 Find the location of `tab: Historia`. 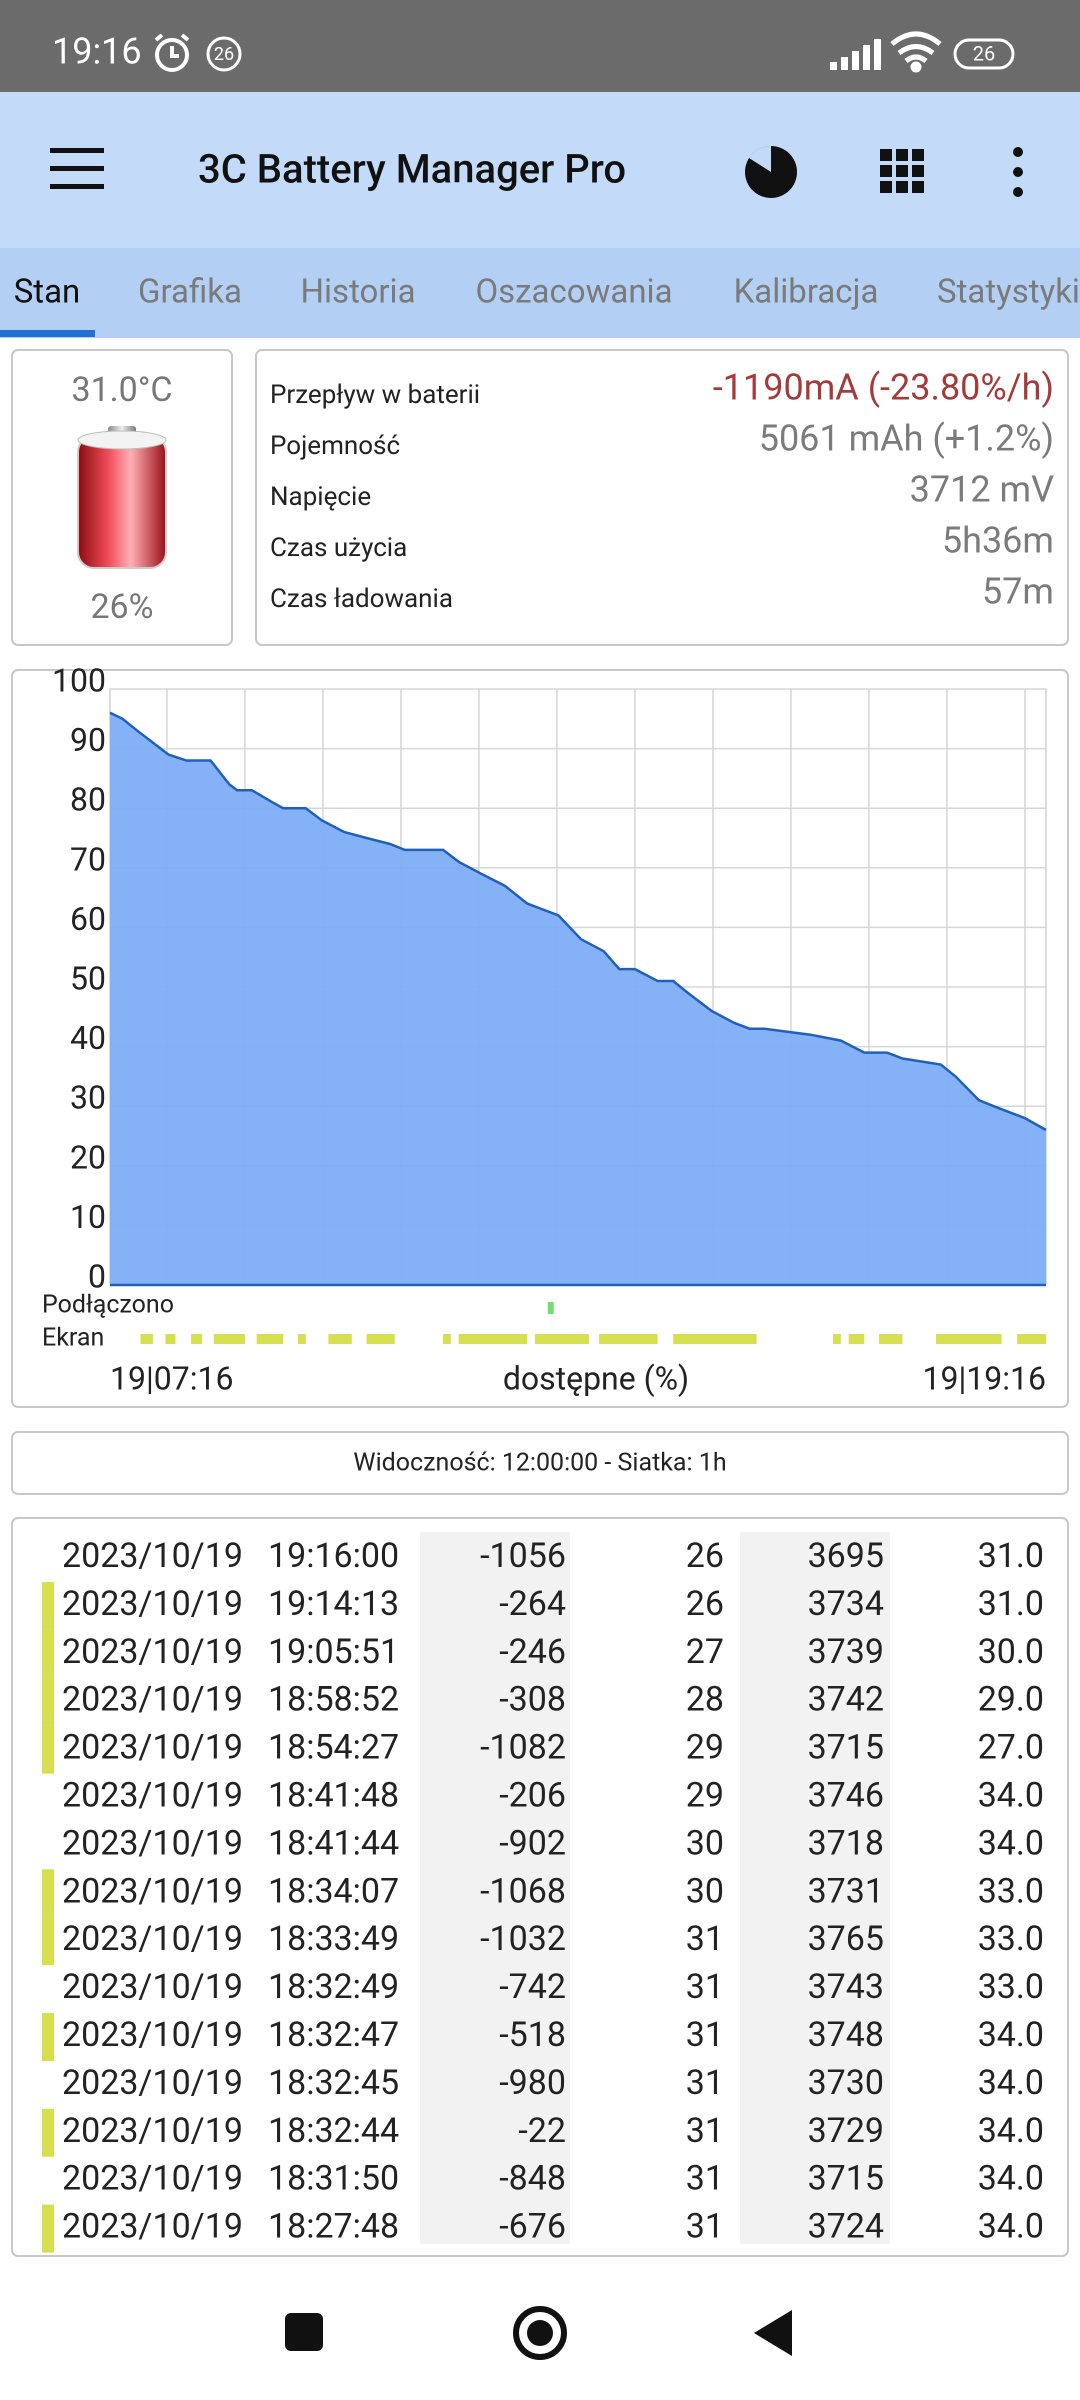

tab: Historia is located at coordinates (357, 292).